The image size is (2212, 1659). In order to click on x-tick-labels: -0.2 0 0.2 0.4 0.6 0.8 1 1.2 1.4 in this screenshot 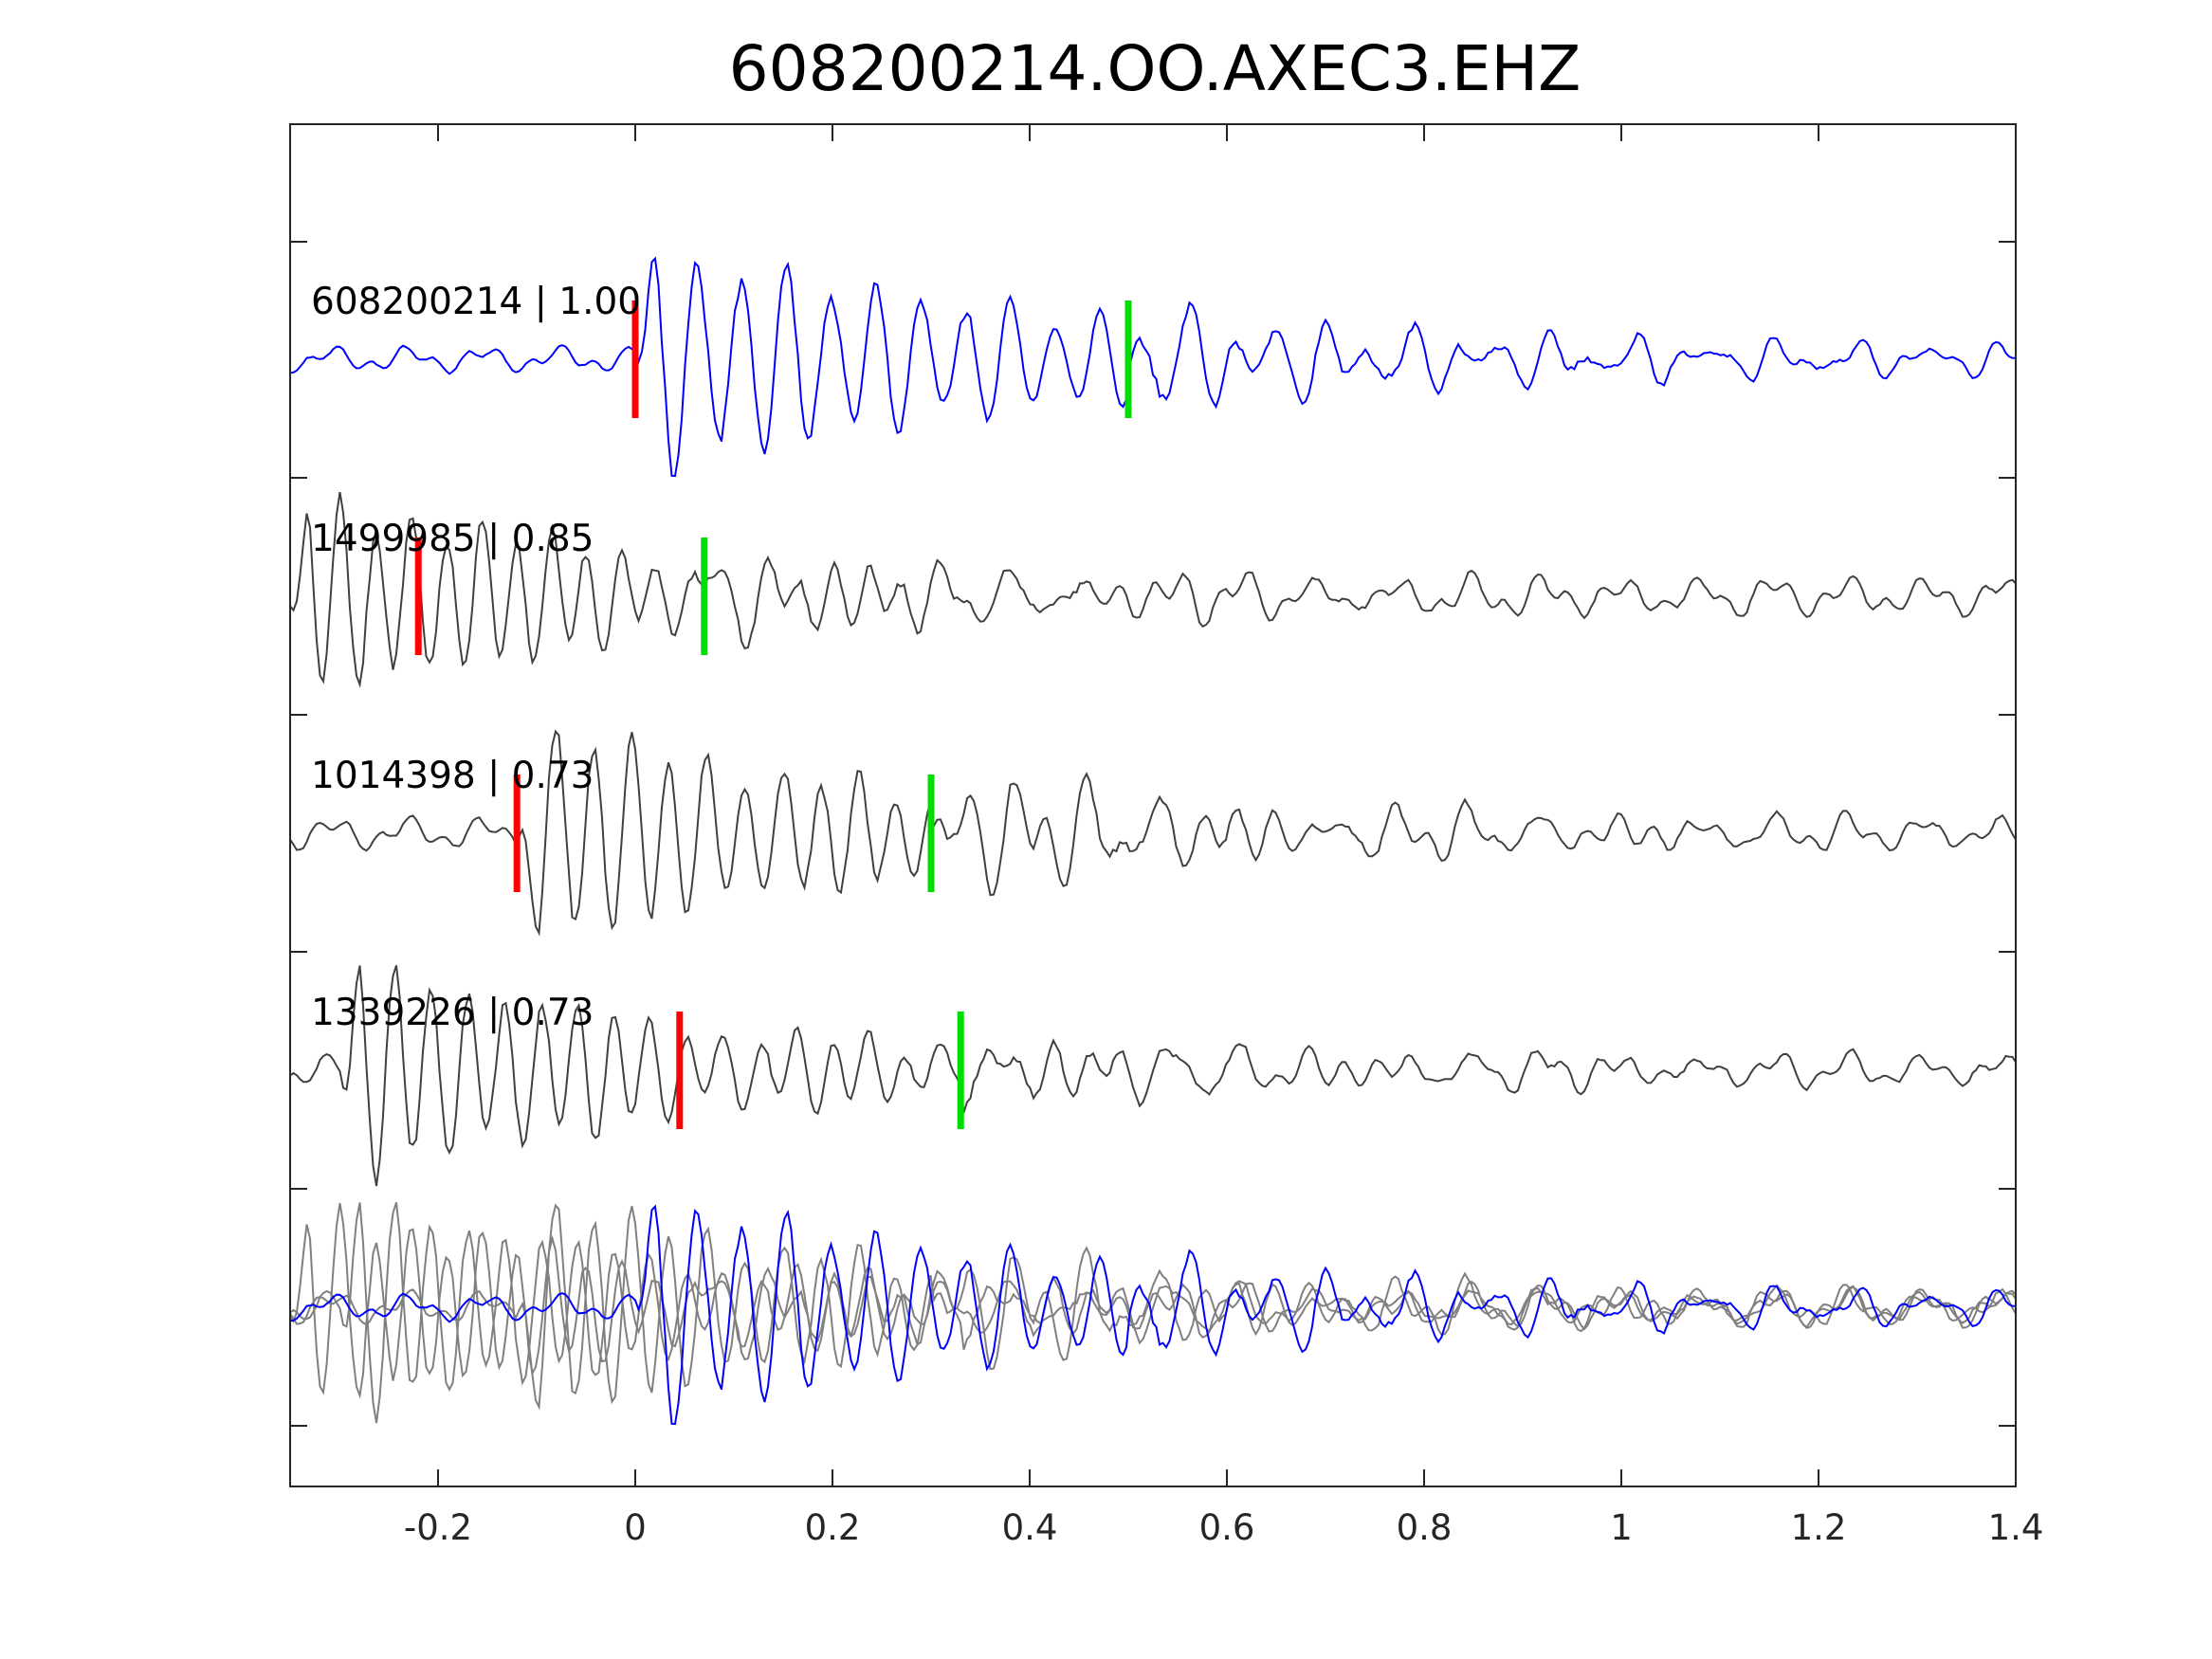, I will do `click(1224, 1527)`.